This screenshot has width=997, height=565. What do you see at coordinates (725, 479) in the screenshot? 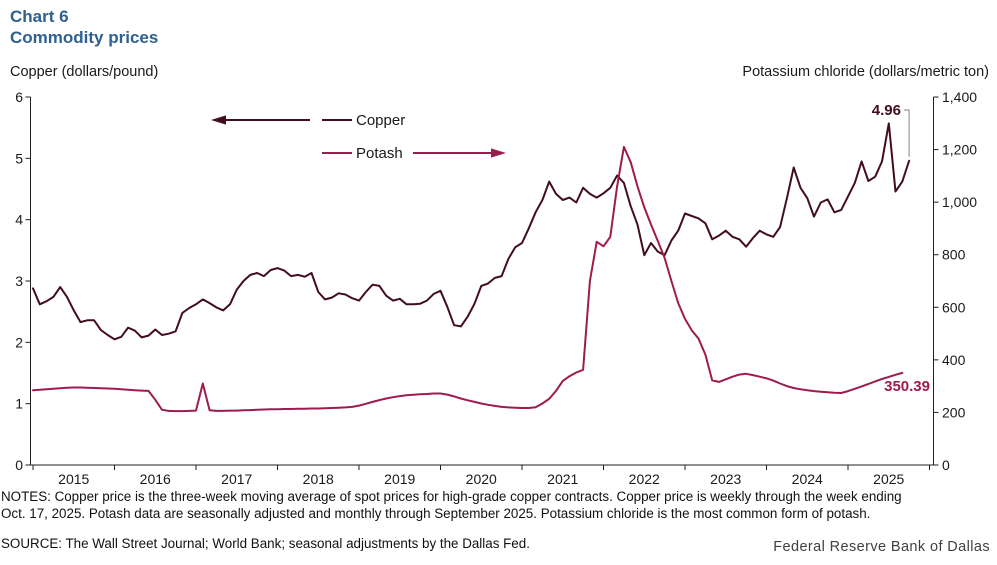
I see `x-tick-label: 2023` at bounding box center [725, 479].